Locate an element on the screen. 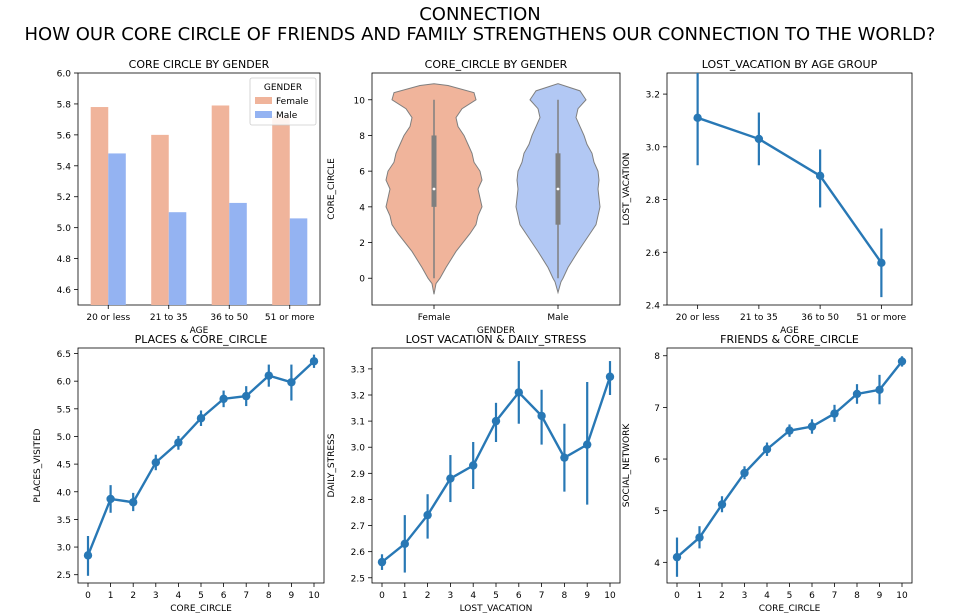  x-axis-label: AGE is located at coordinates (199, 331).